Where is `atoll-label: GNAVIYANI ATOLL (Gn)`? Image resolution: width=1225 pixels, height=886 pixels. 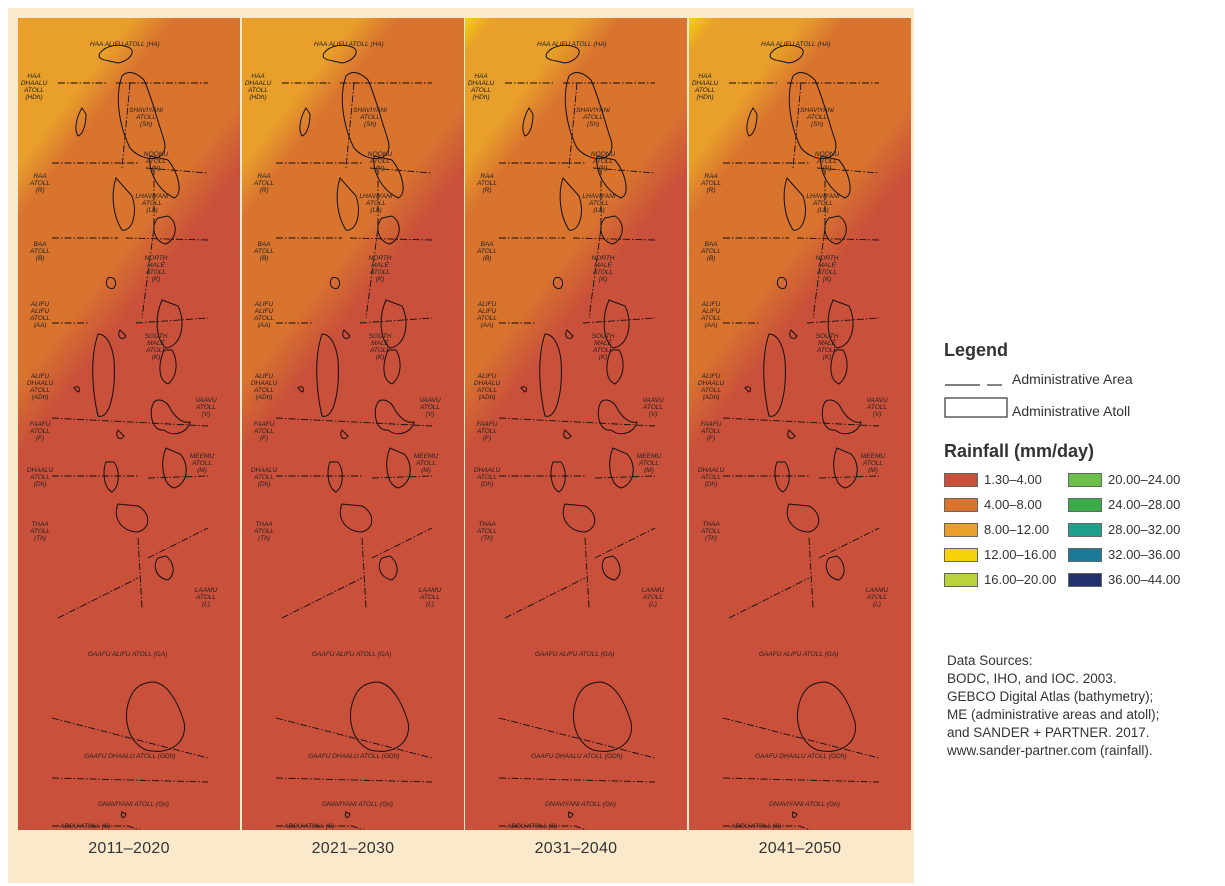 atoll-label: GNAVIYANI ATOLL (Gn) is located at coordinates (580, 804).